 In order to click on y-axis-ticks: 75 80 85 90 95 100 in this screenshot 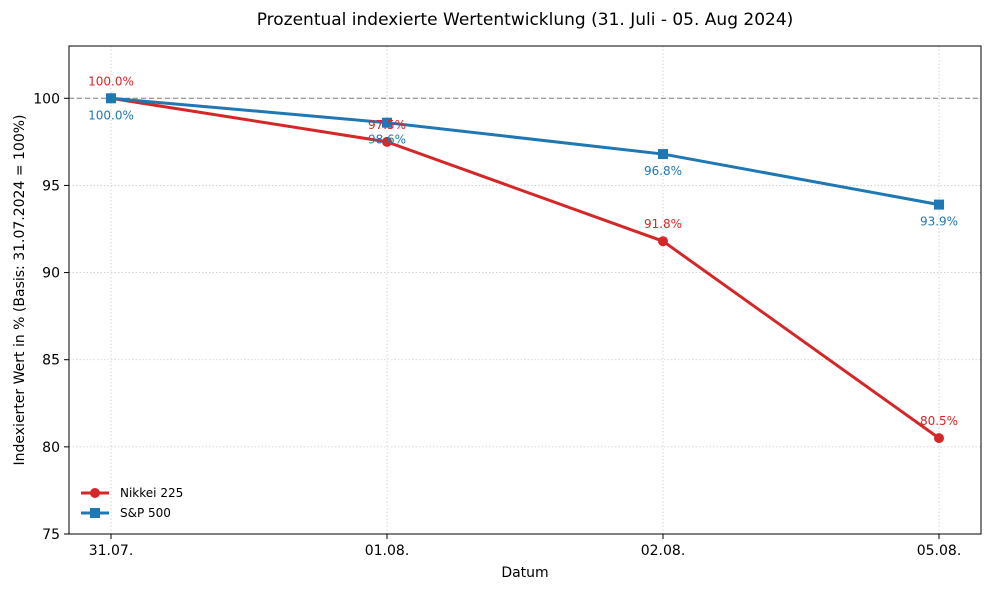, I will do `click(51, 317)`.